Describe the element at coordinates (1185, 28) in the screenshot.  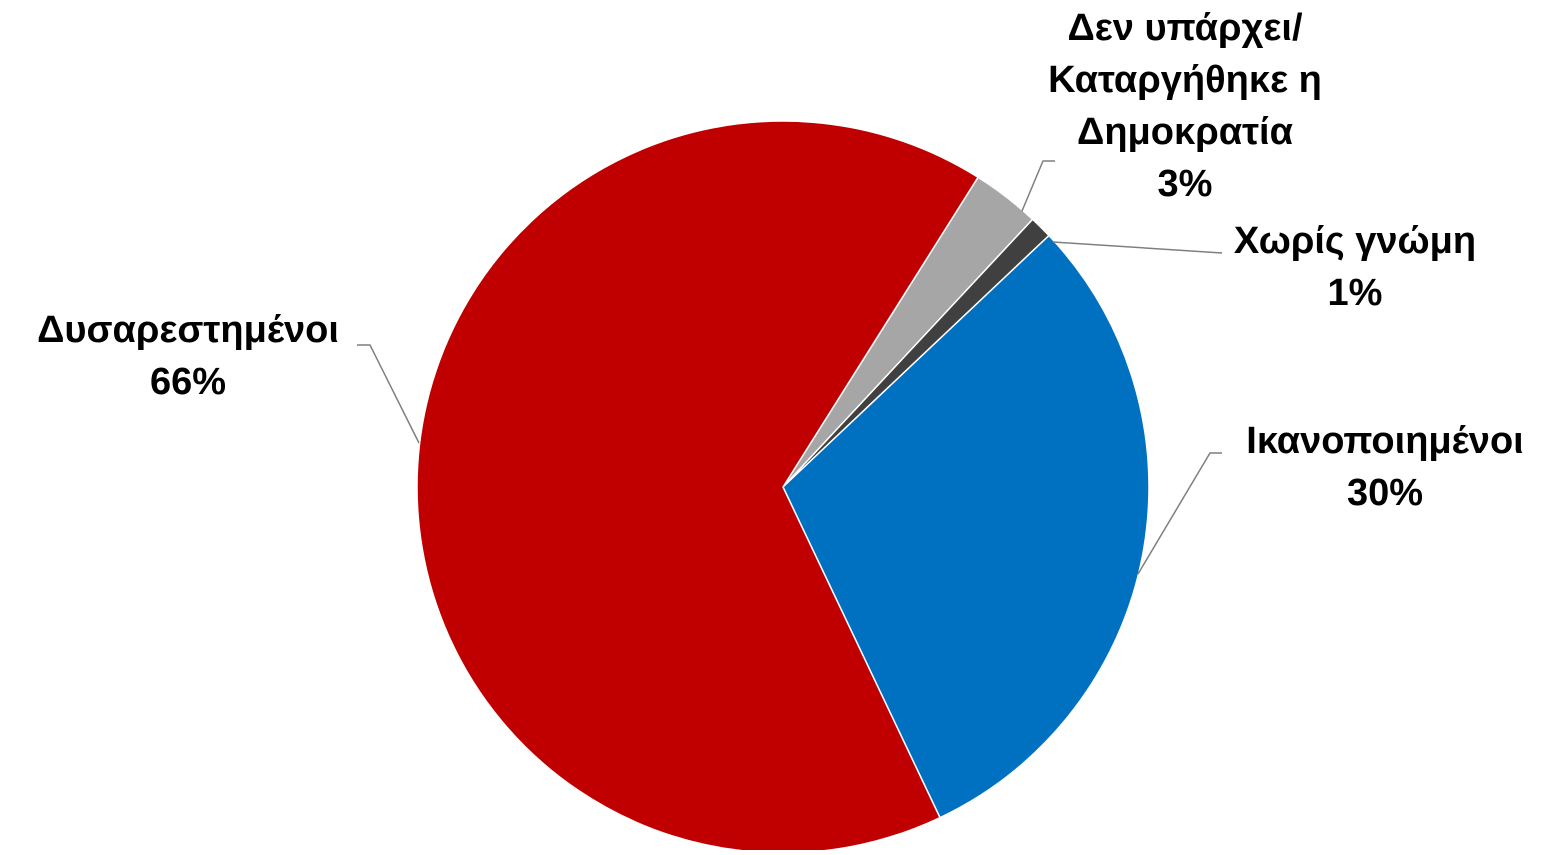
I see `slice-category-label-0-0: Δεν υπάρχει/` at that location.